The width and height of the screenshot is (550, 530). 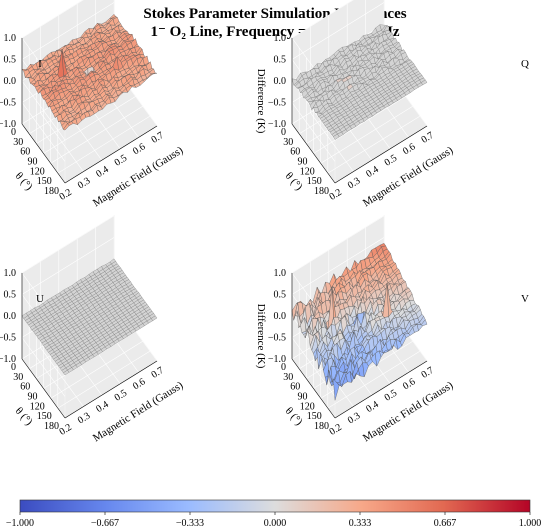 What do you see at coordinates (89, 317) in the screenshot?
I see `surface-u` at bounding box center [89, 317].